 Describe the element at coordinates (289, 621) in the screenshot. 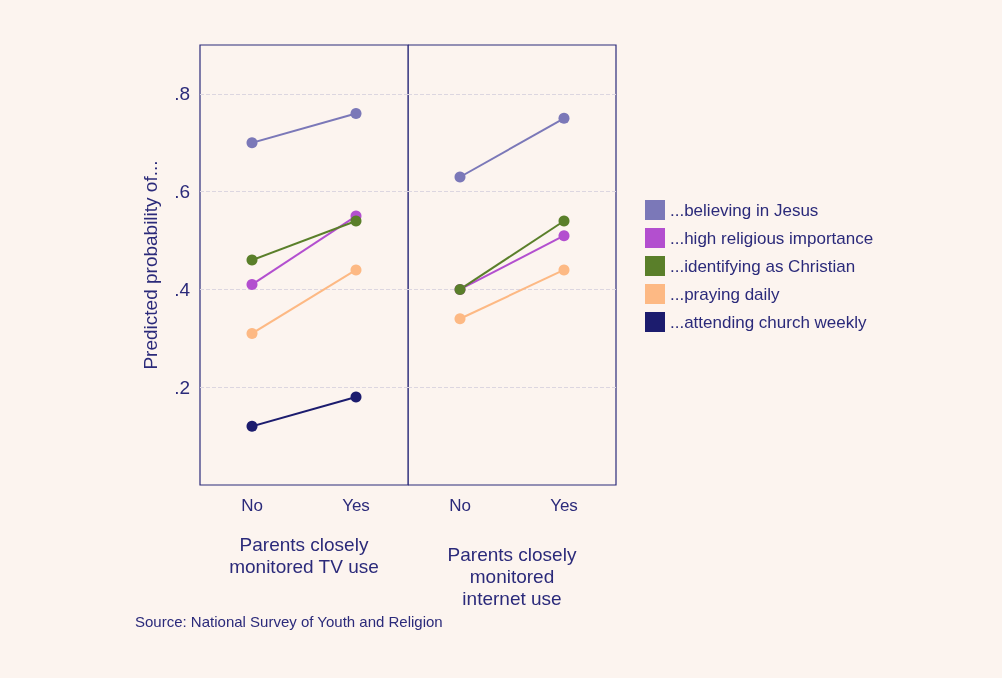

I see `source-note: Source: National Survey of Youth and Religion` at that location.